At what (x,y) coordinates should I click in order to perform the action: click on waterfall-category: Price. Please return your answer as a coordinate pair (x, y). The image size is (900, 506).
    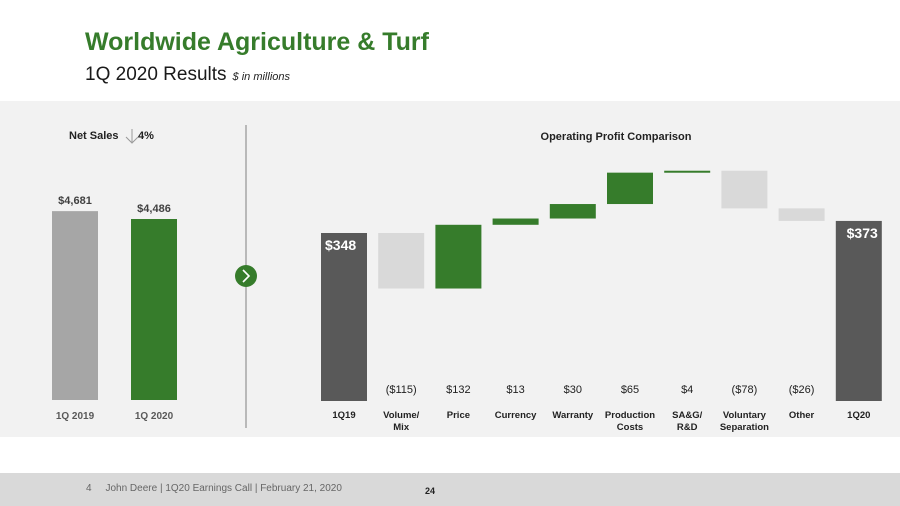
    Looking at the image, I should click on (458, 415).